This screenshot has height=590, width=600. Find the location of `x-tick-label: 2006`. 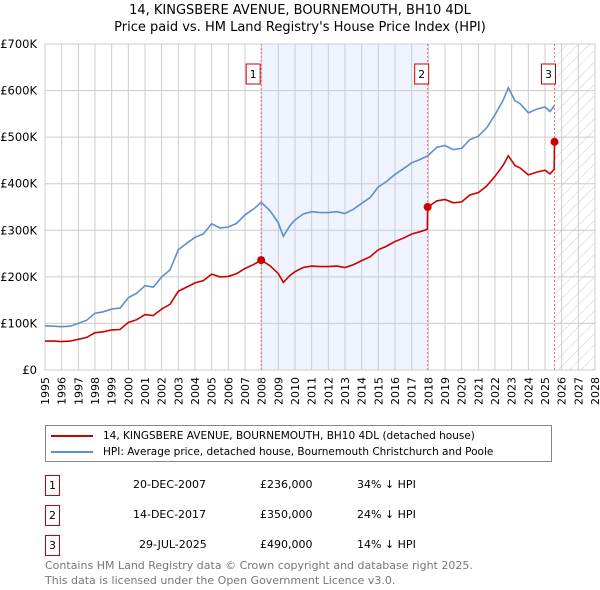

x-tick-label: 2006 is located at coordinates (228, 391).